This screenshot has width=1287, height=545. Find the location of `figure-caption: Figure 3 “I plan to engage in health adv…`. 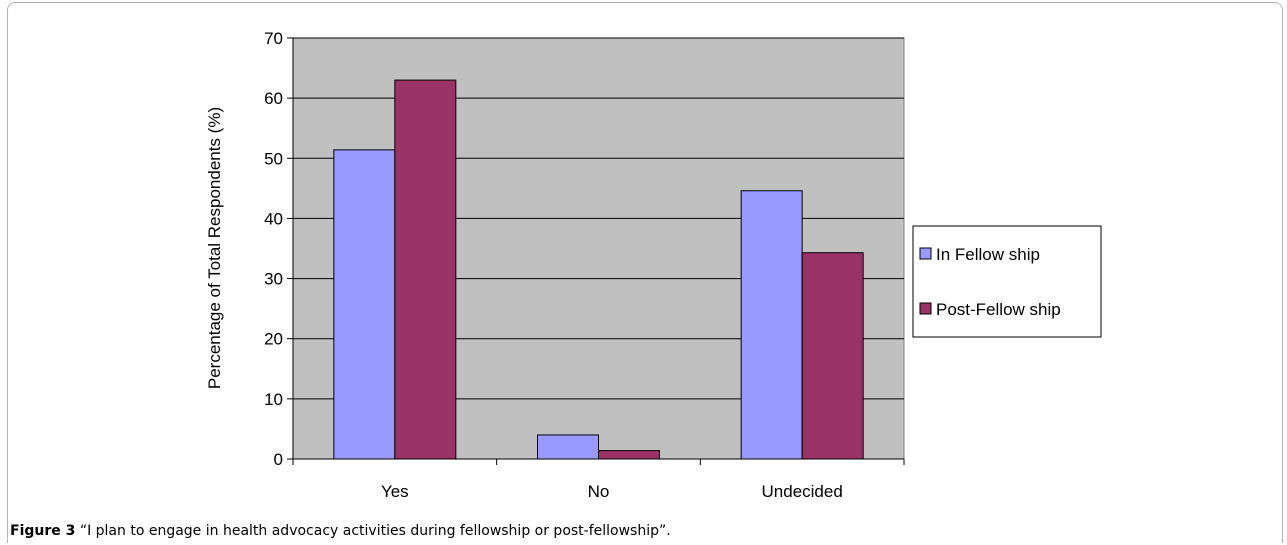

figure-caption: Figure 3 “I plan to engage in health adv… is located at coordinates (340, 531).